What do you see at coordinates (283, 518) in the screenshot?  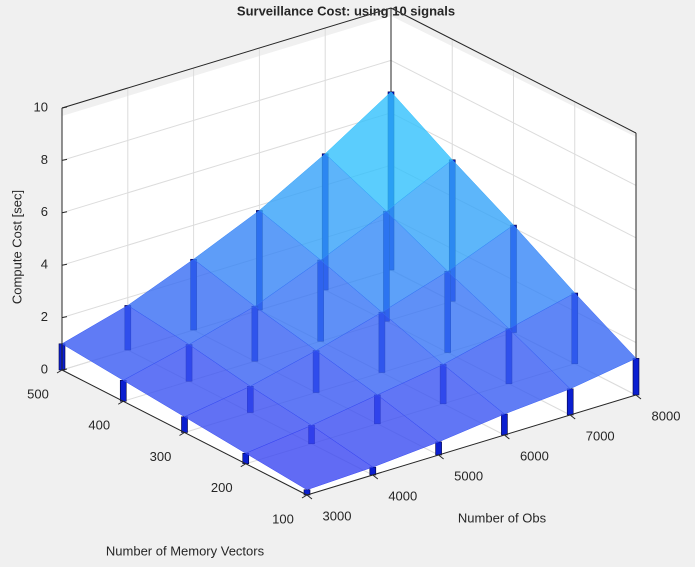 I see `y-tick-label: 100` at bounding box center [283, 518].